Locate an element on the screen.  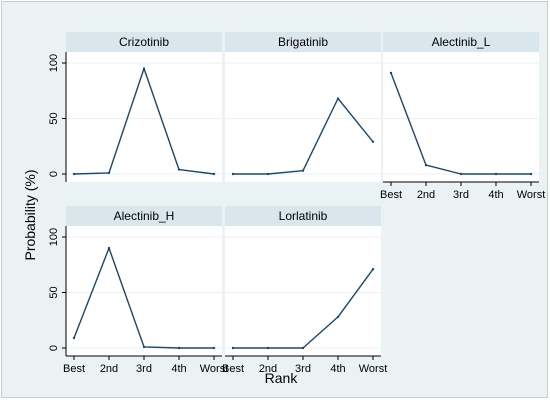
panel: Brigatinib is located at coordinates (303, 107).